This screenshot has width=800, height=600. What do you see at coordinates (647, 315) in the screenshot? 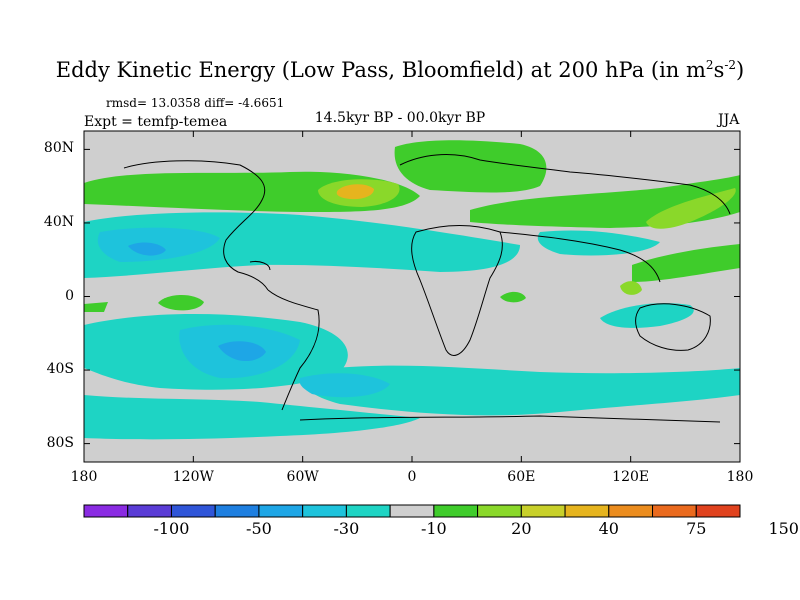
I see `field-region-se-pacific` at bounding box center [647, 315].